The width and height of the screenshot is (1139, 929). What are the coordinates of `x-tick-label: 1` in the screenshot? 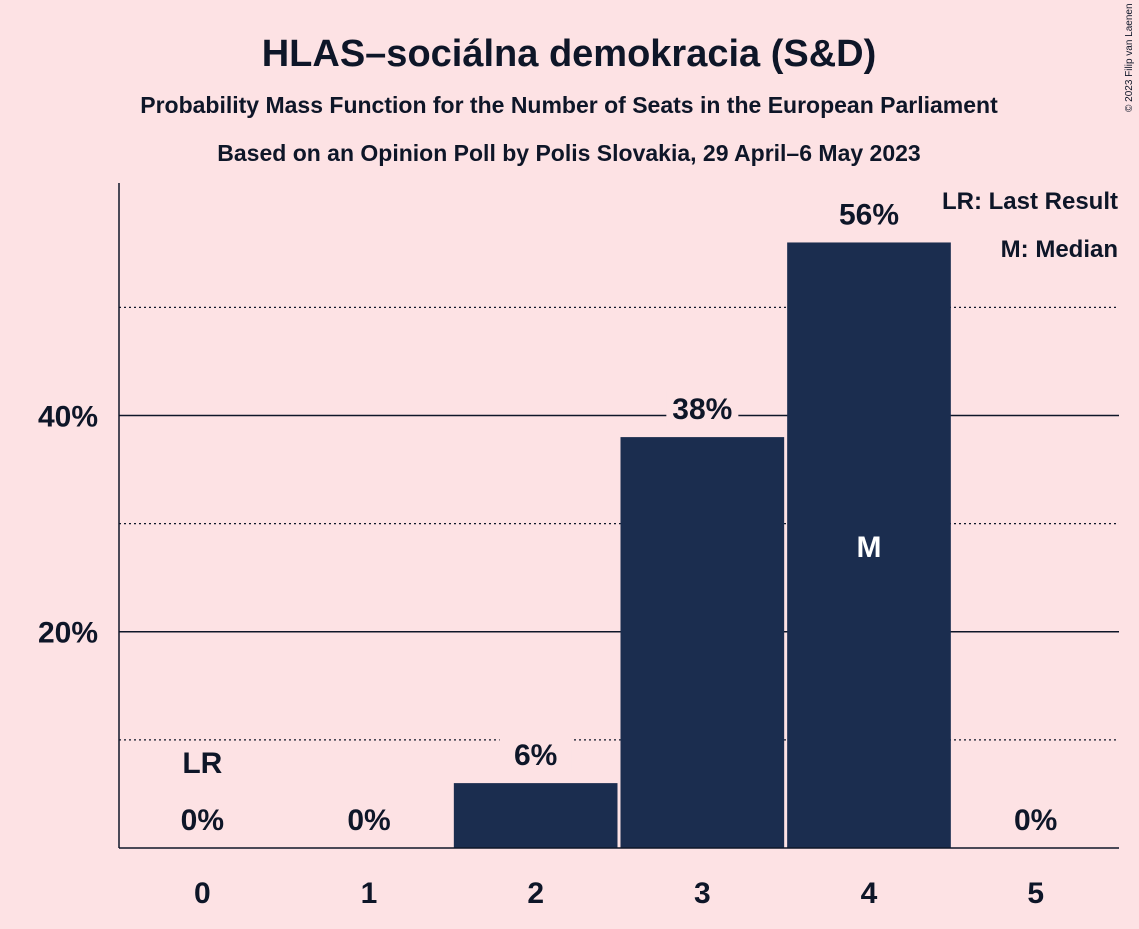 It's located at (369, 893).